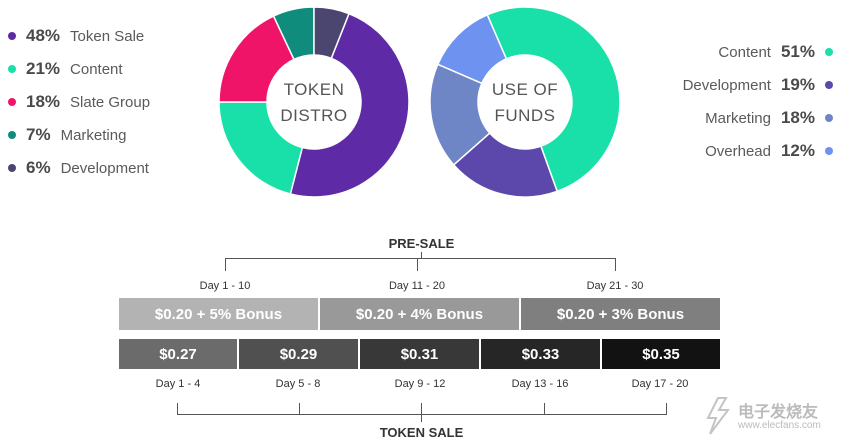 The width and height of the screenshot is (843, 447). Describe the element at coordinates (314, 89) in the screenshot. I see `token-distro-title-line1: TOKEN` at that location.